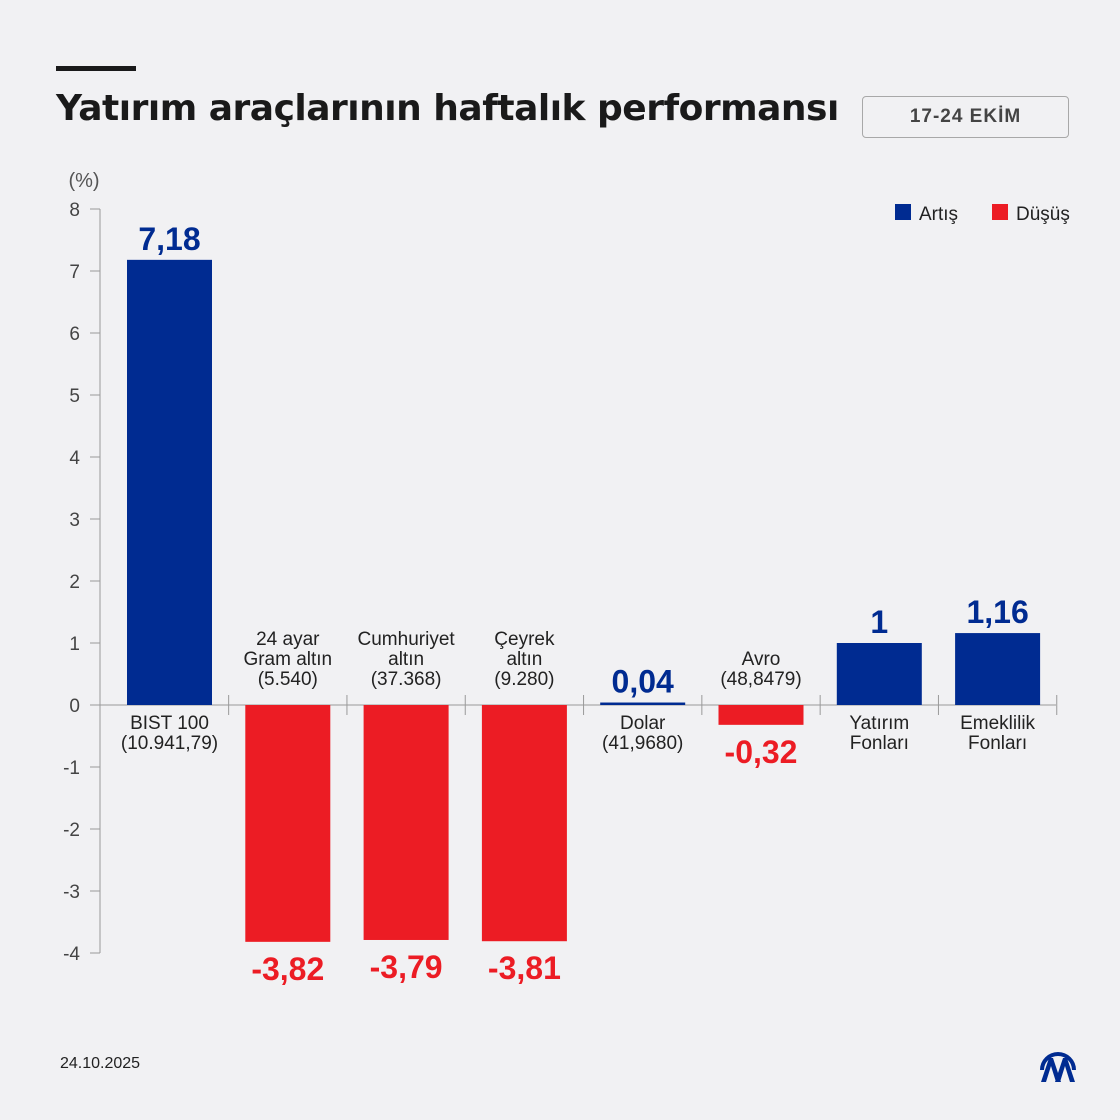 The height and width of the screenshot is (1120, 1120). Describe the element at coordinates (287, 659) in the screenshot. I see `category-label: Gram altın` at that location.